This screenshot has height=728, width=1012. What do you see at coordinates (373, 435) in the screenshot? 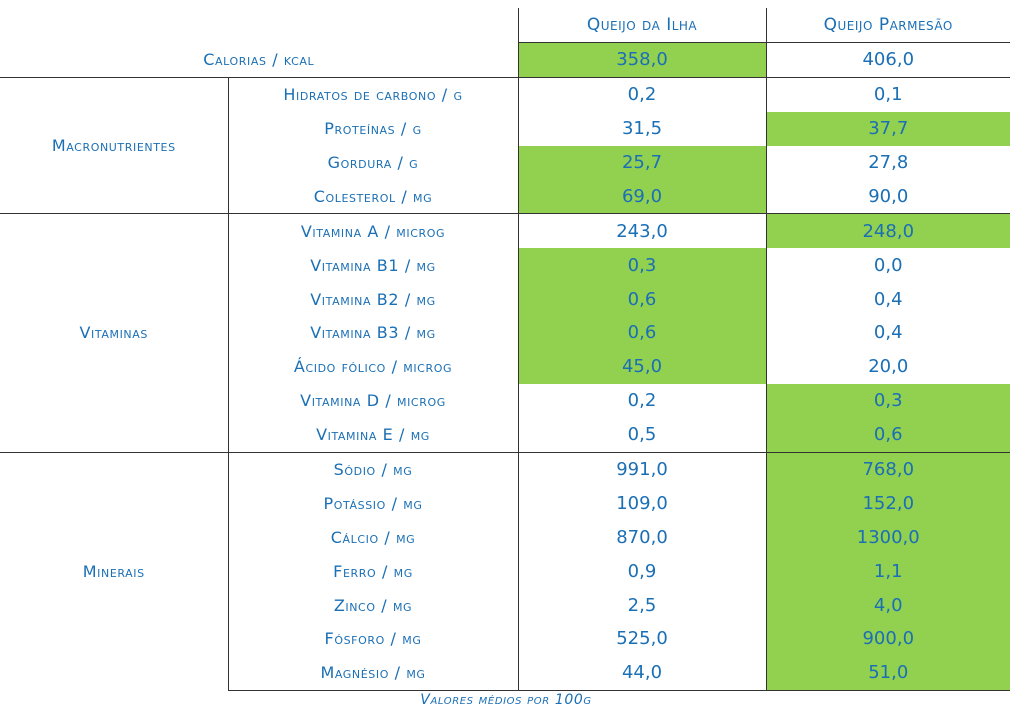
I see `nutrient-label: Vitamina E / mg` at bounding box center [373, 435].